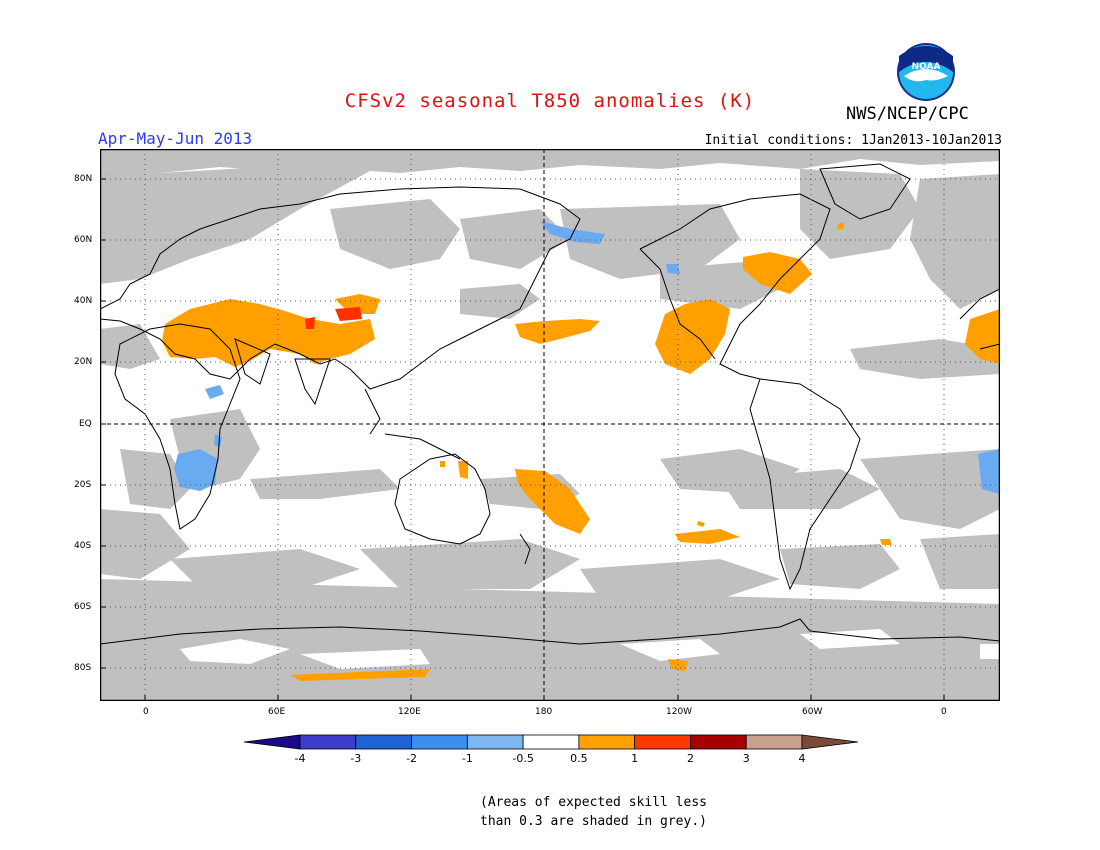 The height and width of the screenshot is (850, 1100). I want to click on organization-label: NWS/NCEP/CPC, so click(907, 114).